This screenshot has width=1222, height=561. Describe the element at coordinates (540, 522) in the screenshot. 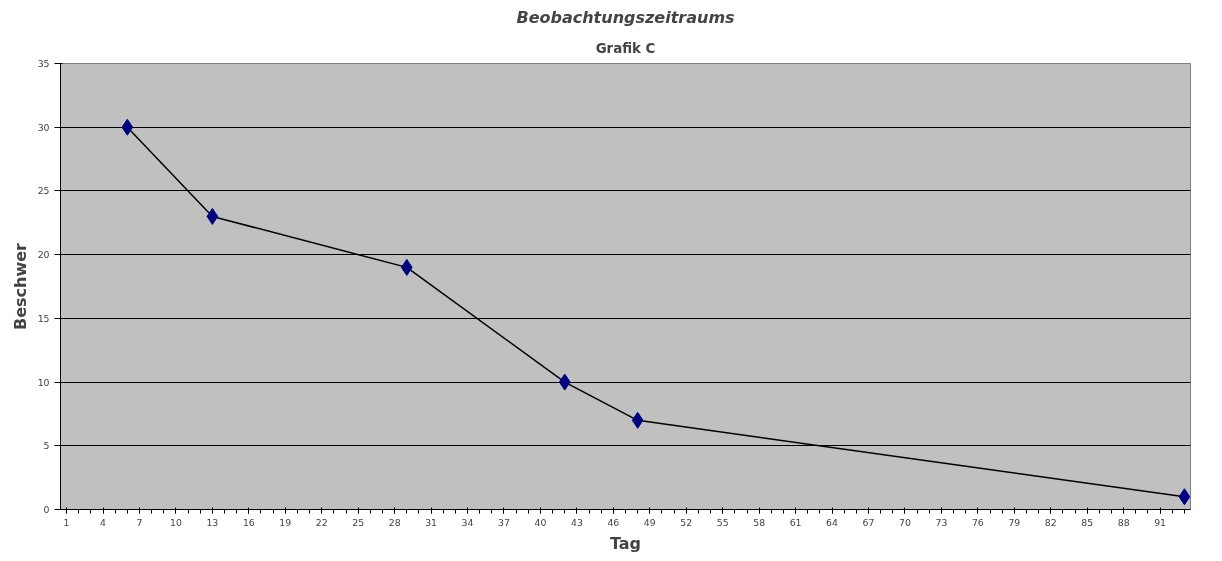

I see `x-tick-label: 40` at that location.